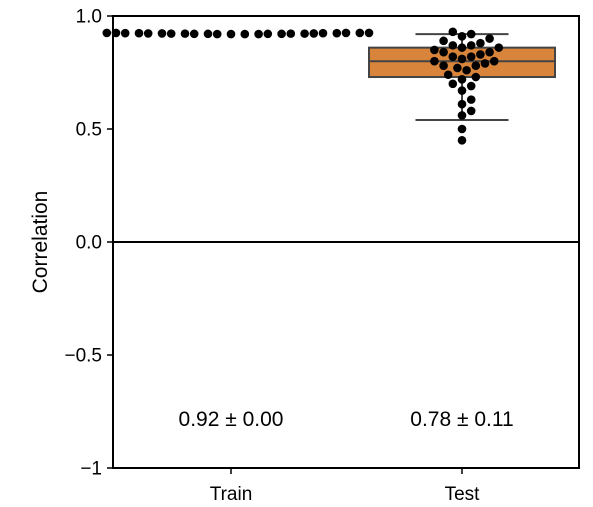  Describe the element at coordinates (83, 356) in the screenshot. I see `y-tick-label: −0.5` at that location.